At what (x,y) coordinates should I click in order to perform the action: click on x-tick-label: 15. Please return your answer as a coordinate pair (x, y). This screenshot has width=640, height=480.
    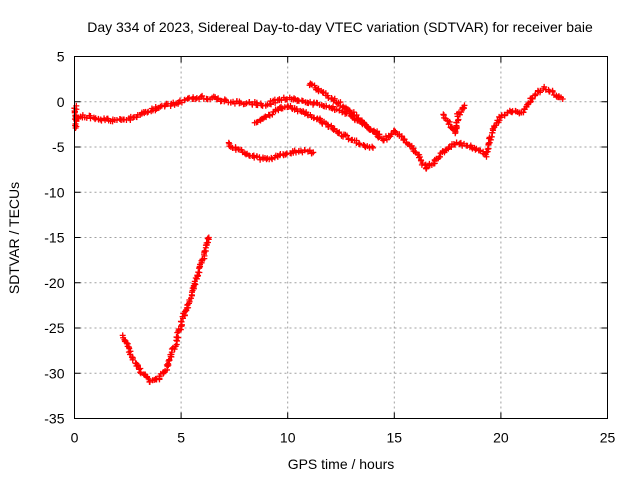
    Looking at the image, I should click on (395, 438).